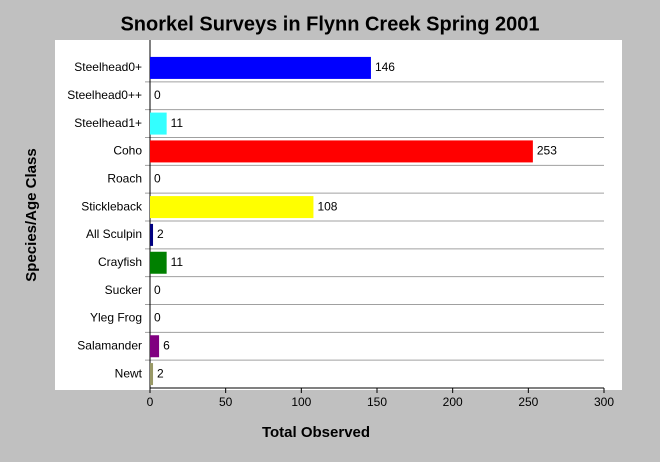 Image resolution: width=660 pixels, height=462 pixels. What do you see at coordinates (116, 318) in the screenshot?
I see `y-tick-label: Yleg Frog` at bounding box center [116, 318].